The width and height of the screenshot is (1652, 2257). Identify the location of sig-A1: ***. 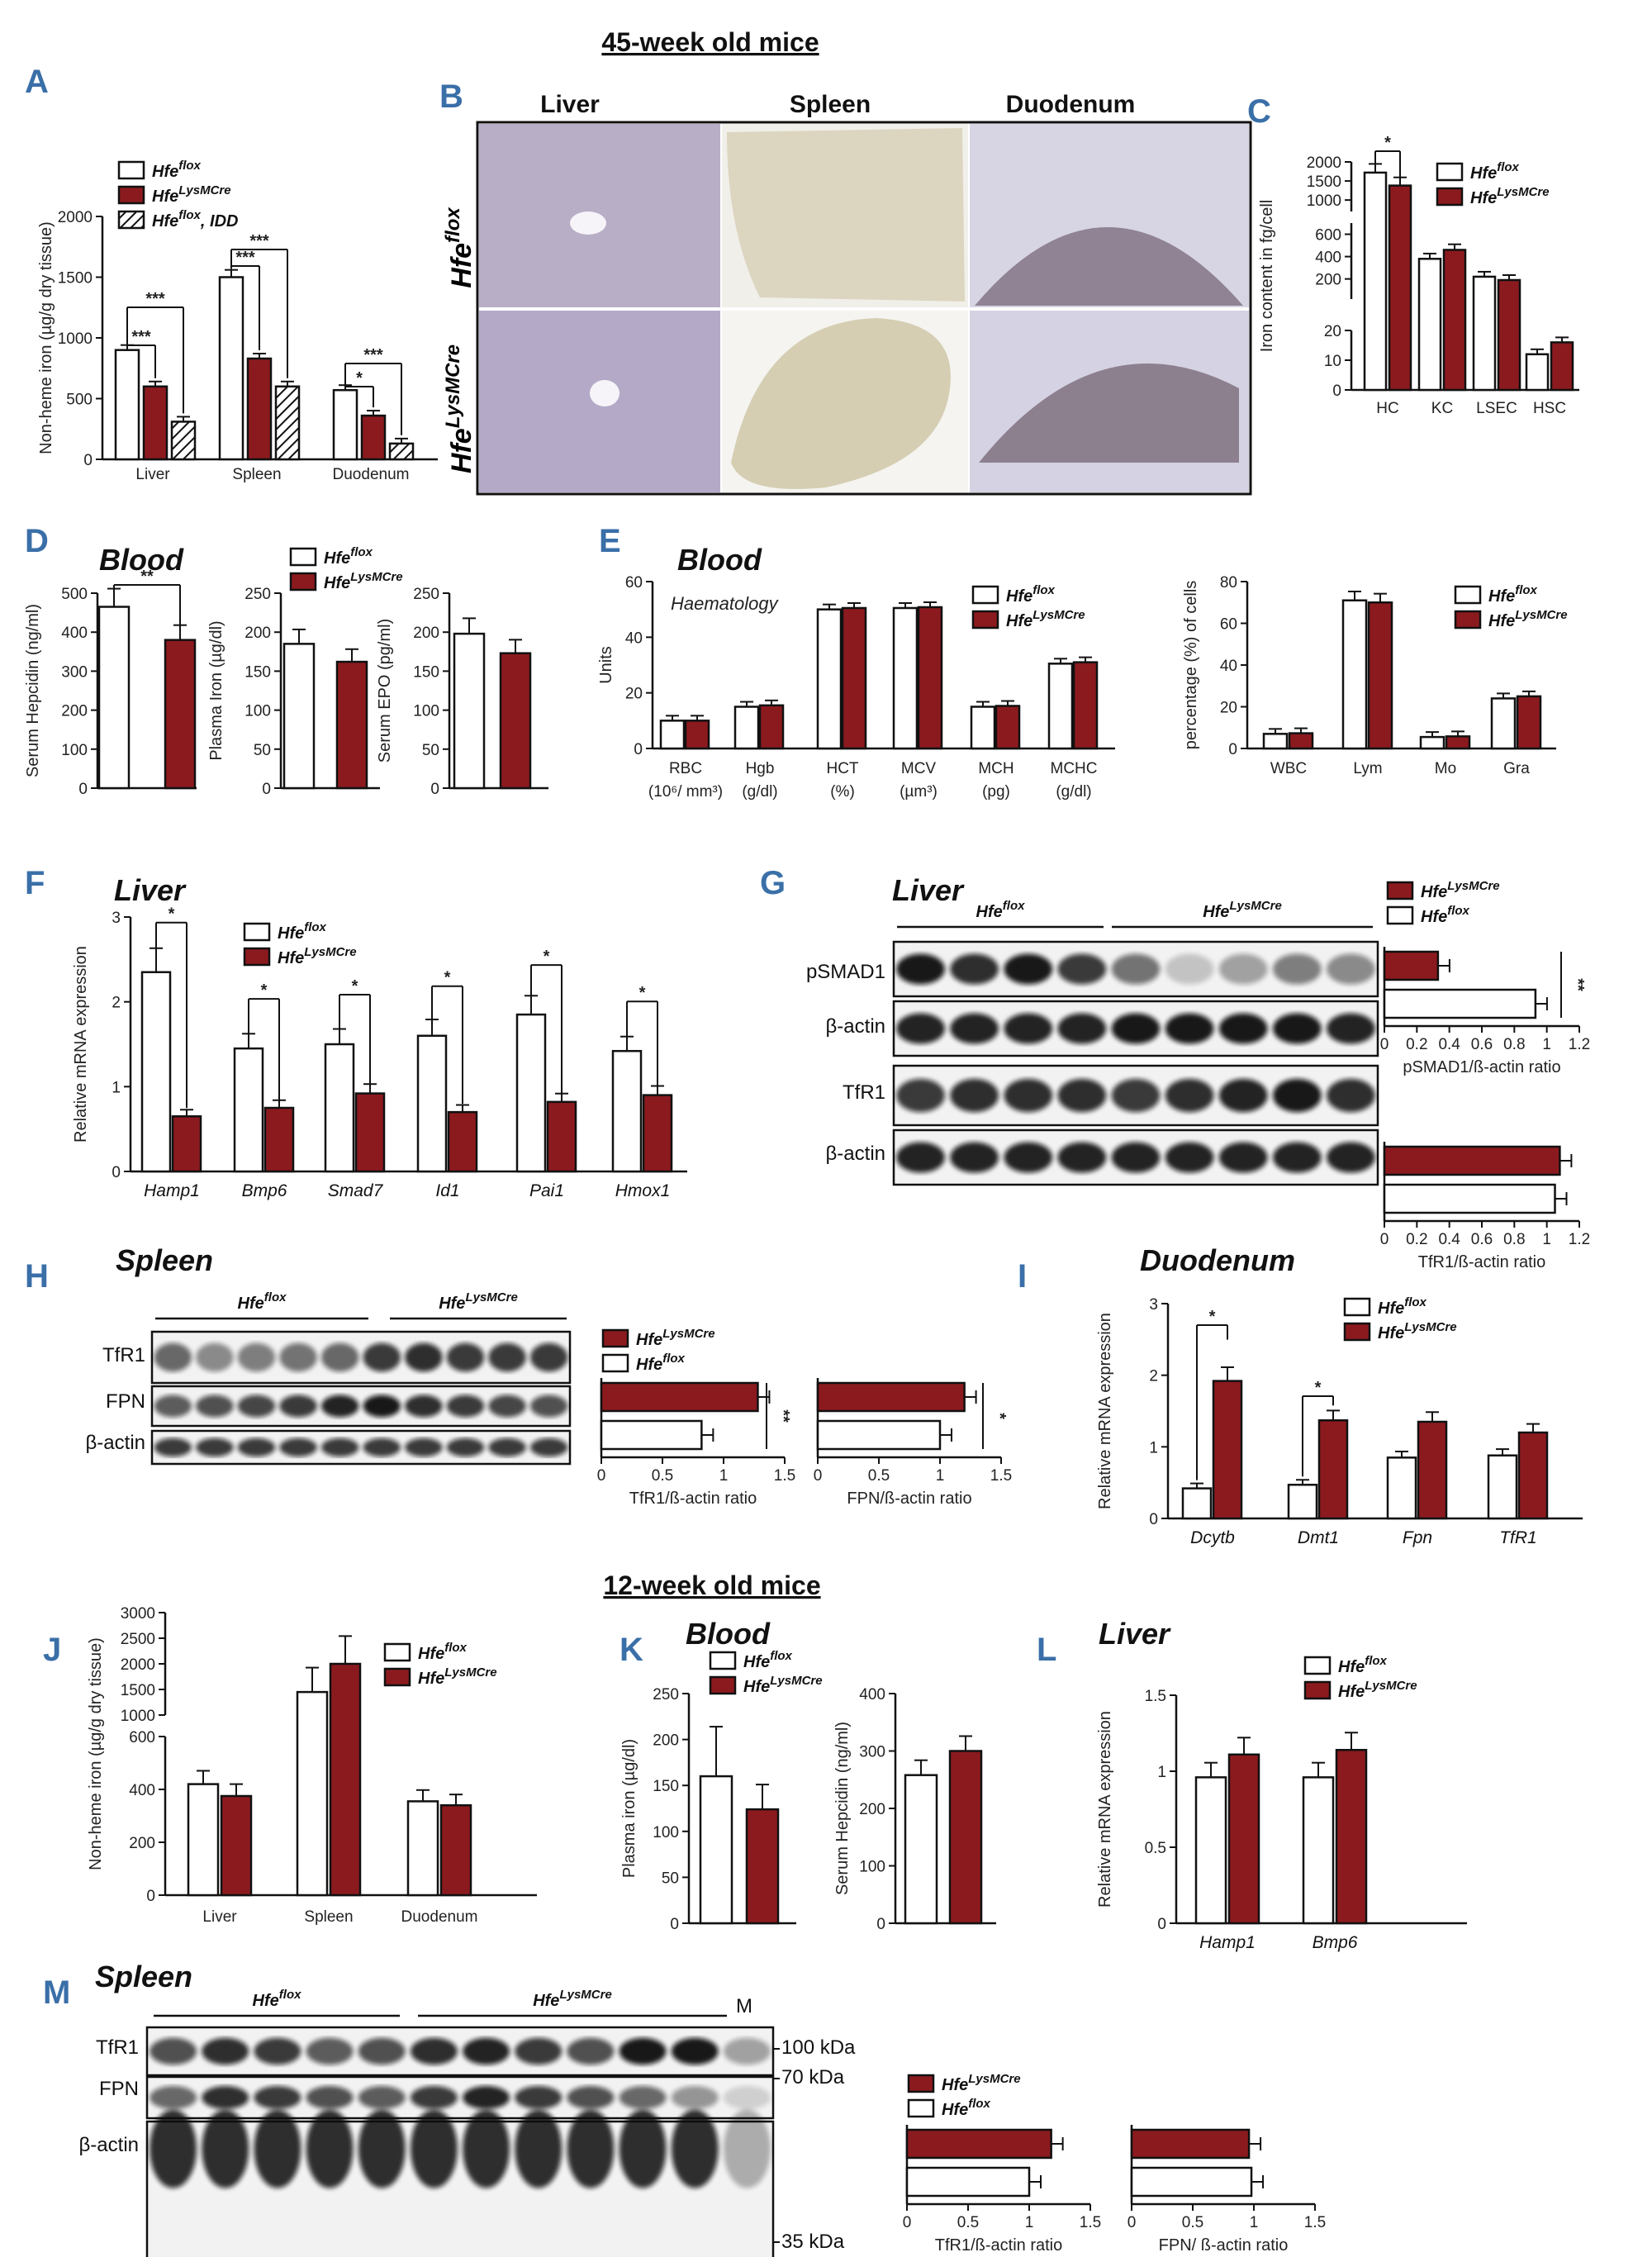
(155, 299).